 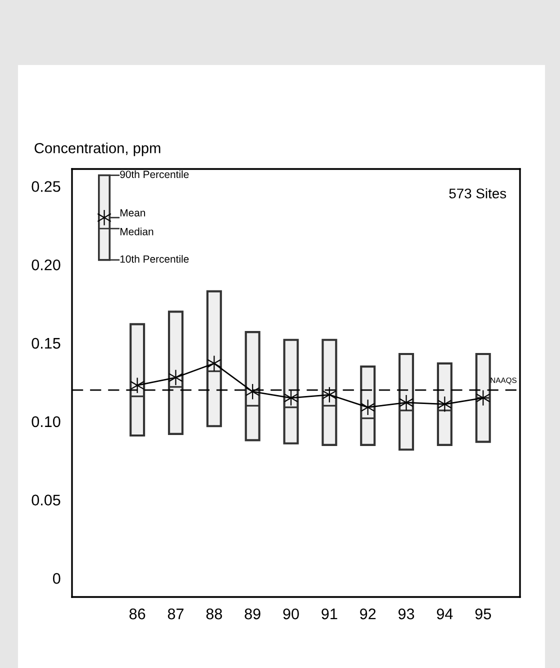 I want to click on annotation: Median, so click(x=137, y=232).